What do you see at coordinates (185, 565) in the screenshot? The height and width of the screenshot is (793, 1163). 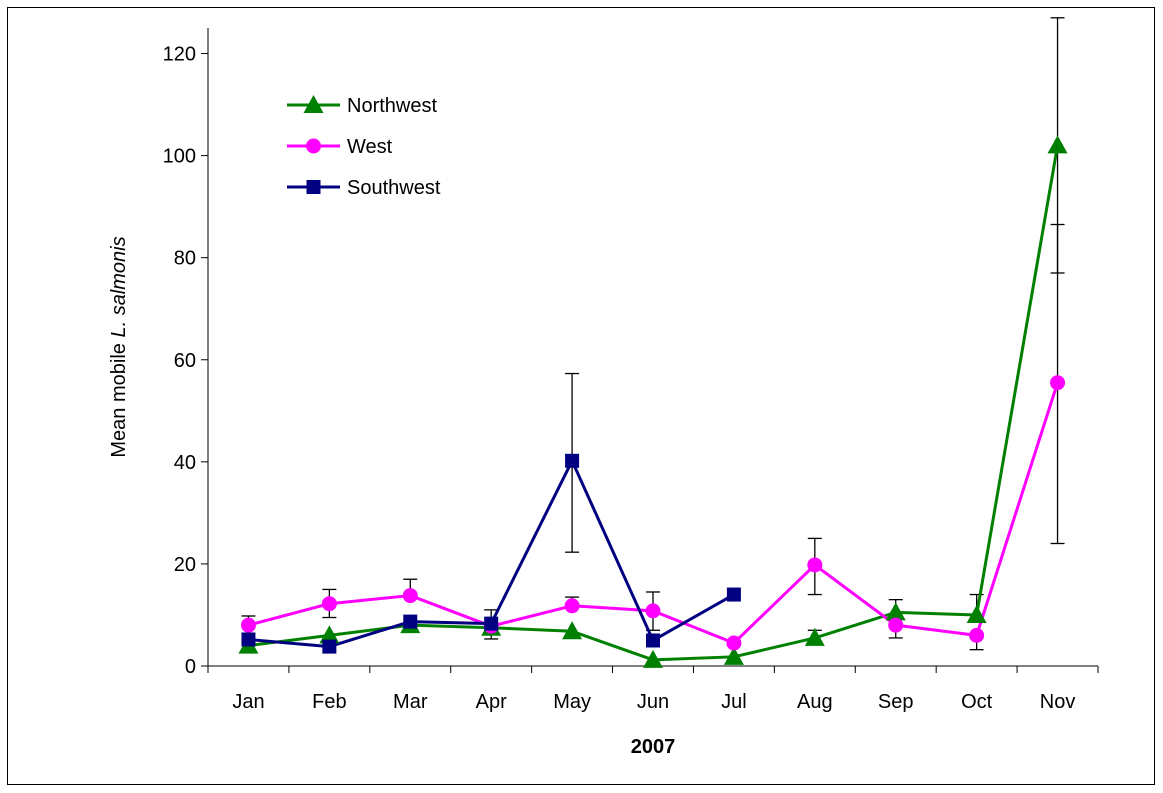 I see `y-tick-label: 20` at bounding box center [185, 565].